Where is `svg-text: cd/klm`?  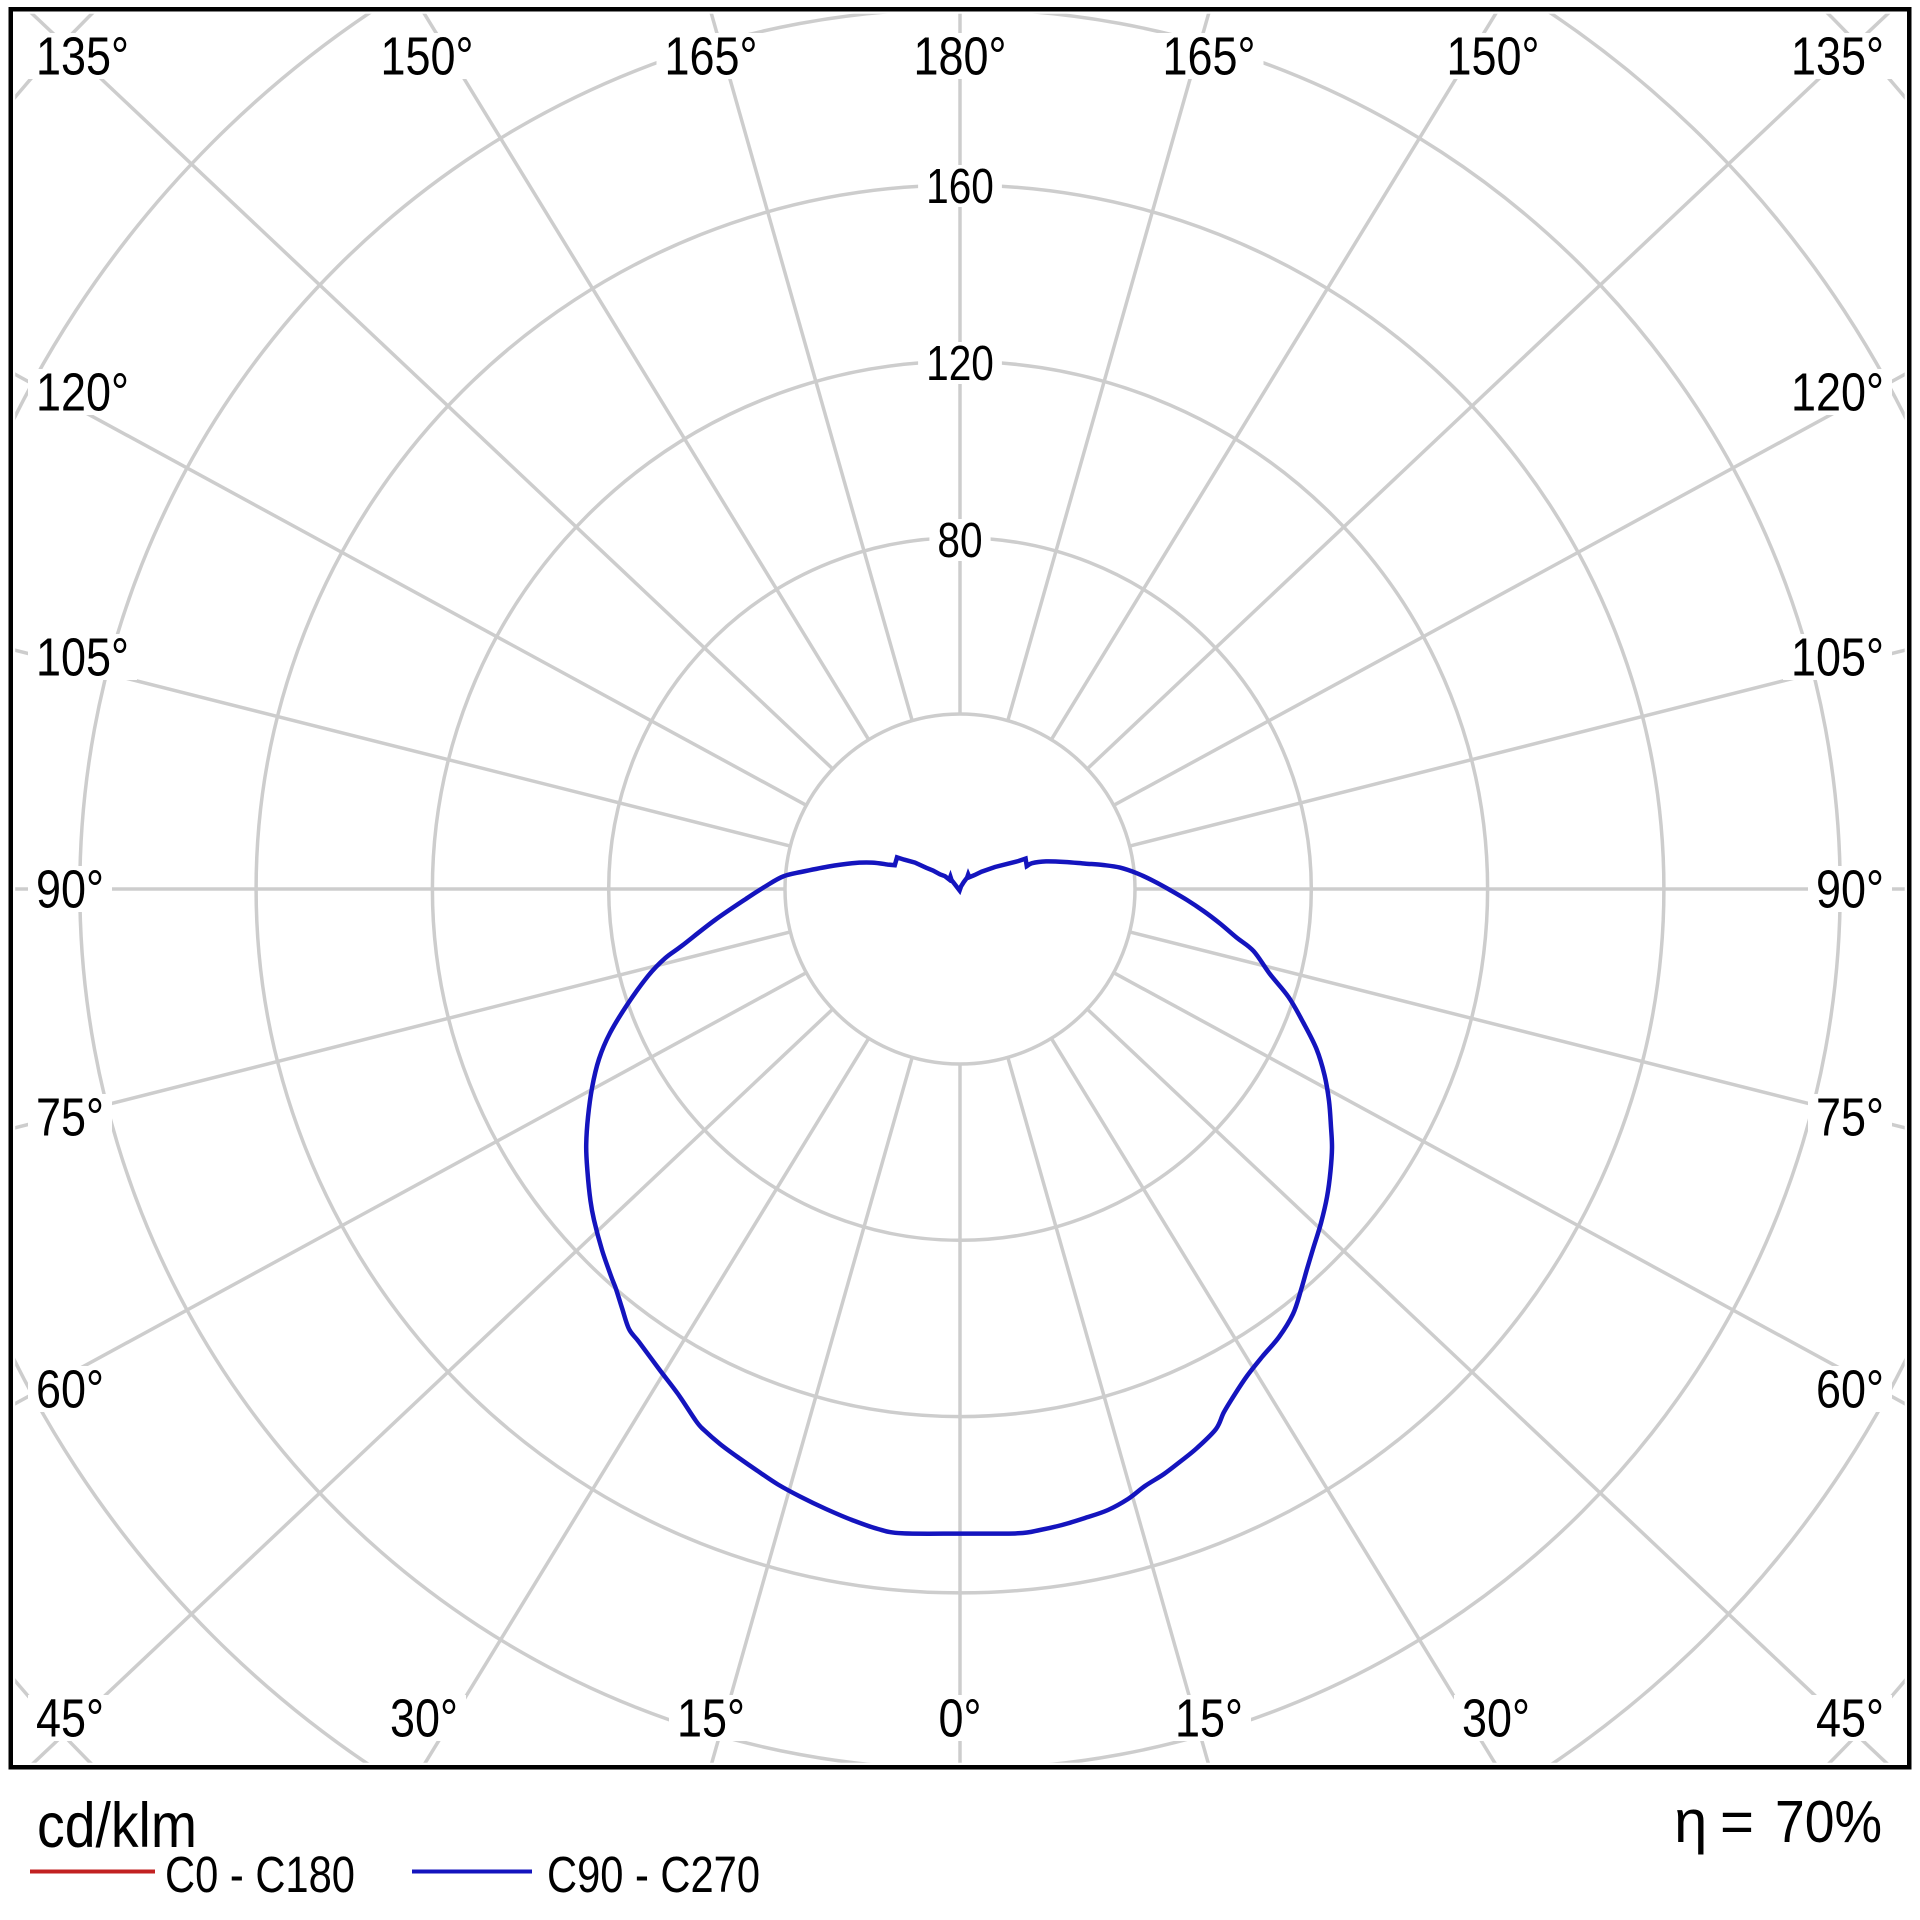
svg-text: cd/klm is located at coordinates (117, 1826).